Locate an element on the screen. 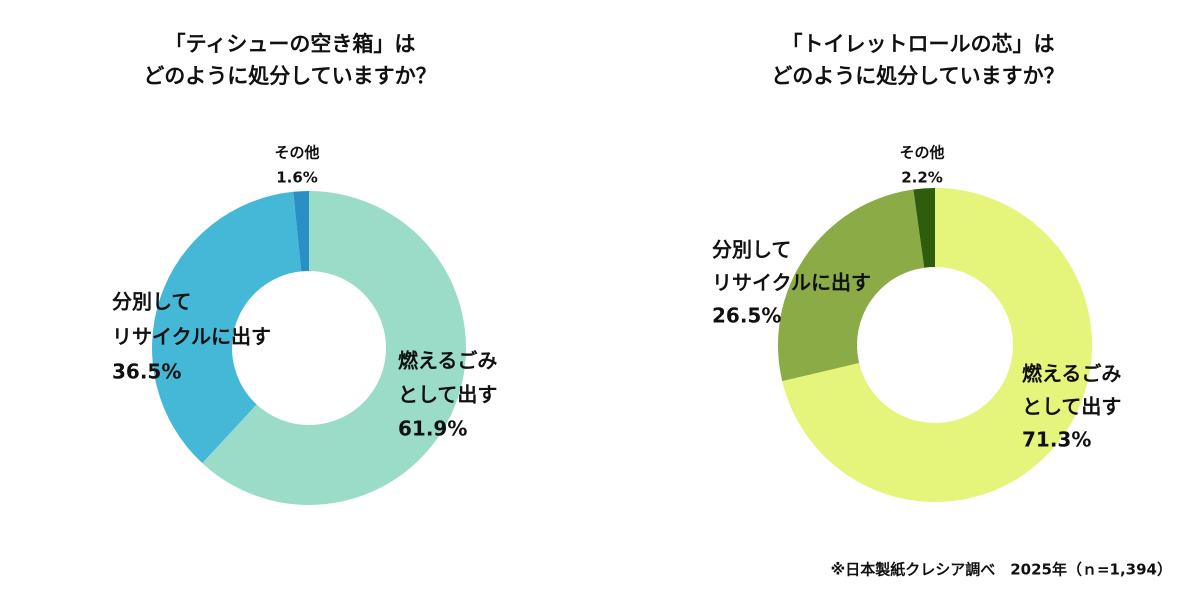  value-label: 36.5% is located at coordinates (146, 372).